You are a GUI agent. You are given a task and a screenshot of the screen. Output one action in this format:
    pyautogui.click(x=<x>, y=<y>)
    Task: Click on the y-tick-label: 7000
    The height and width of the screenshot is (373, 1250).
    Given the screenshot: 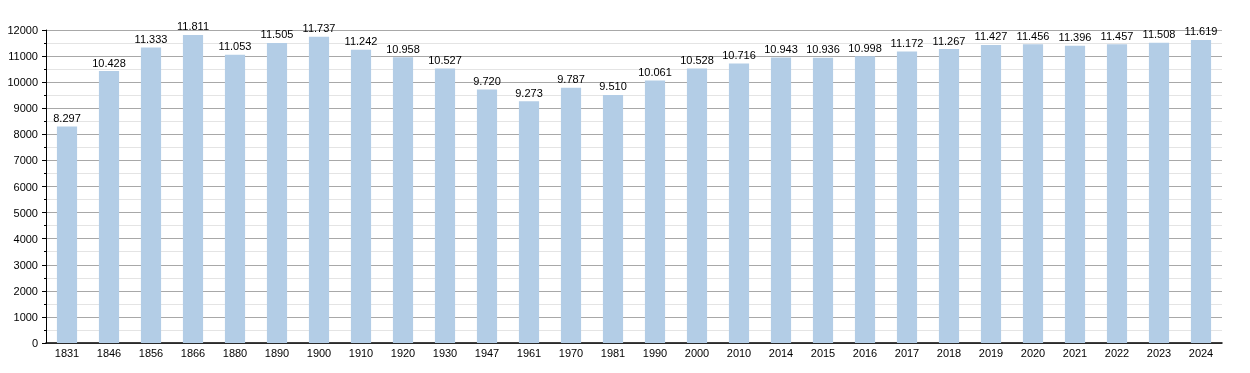 What is the action you would take?
    pyautogui.click(x=25, y=160)
    